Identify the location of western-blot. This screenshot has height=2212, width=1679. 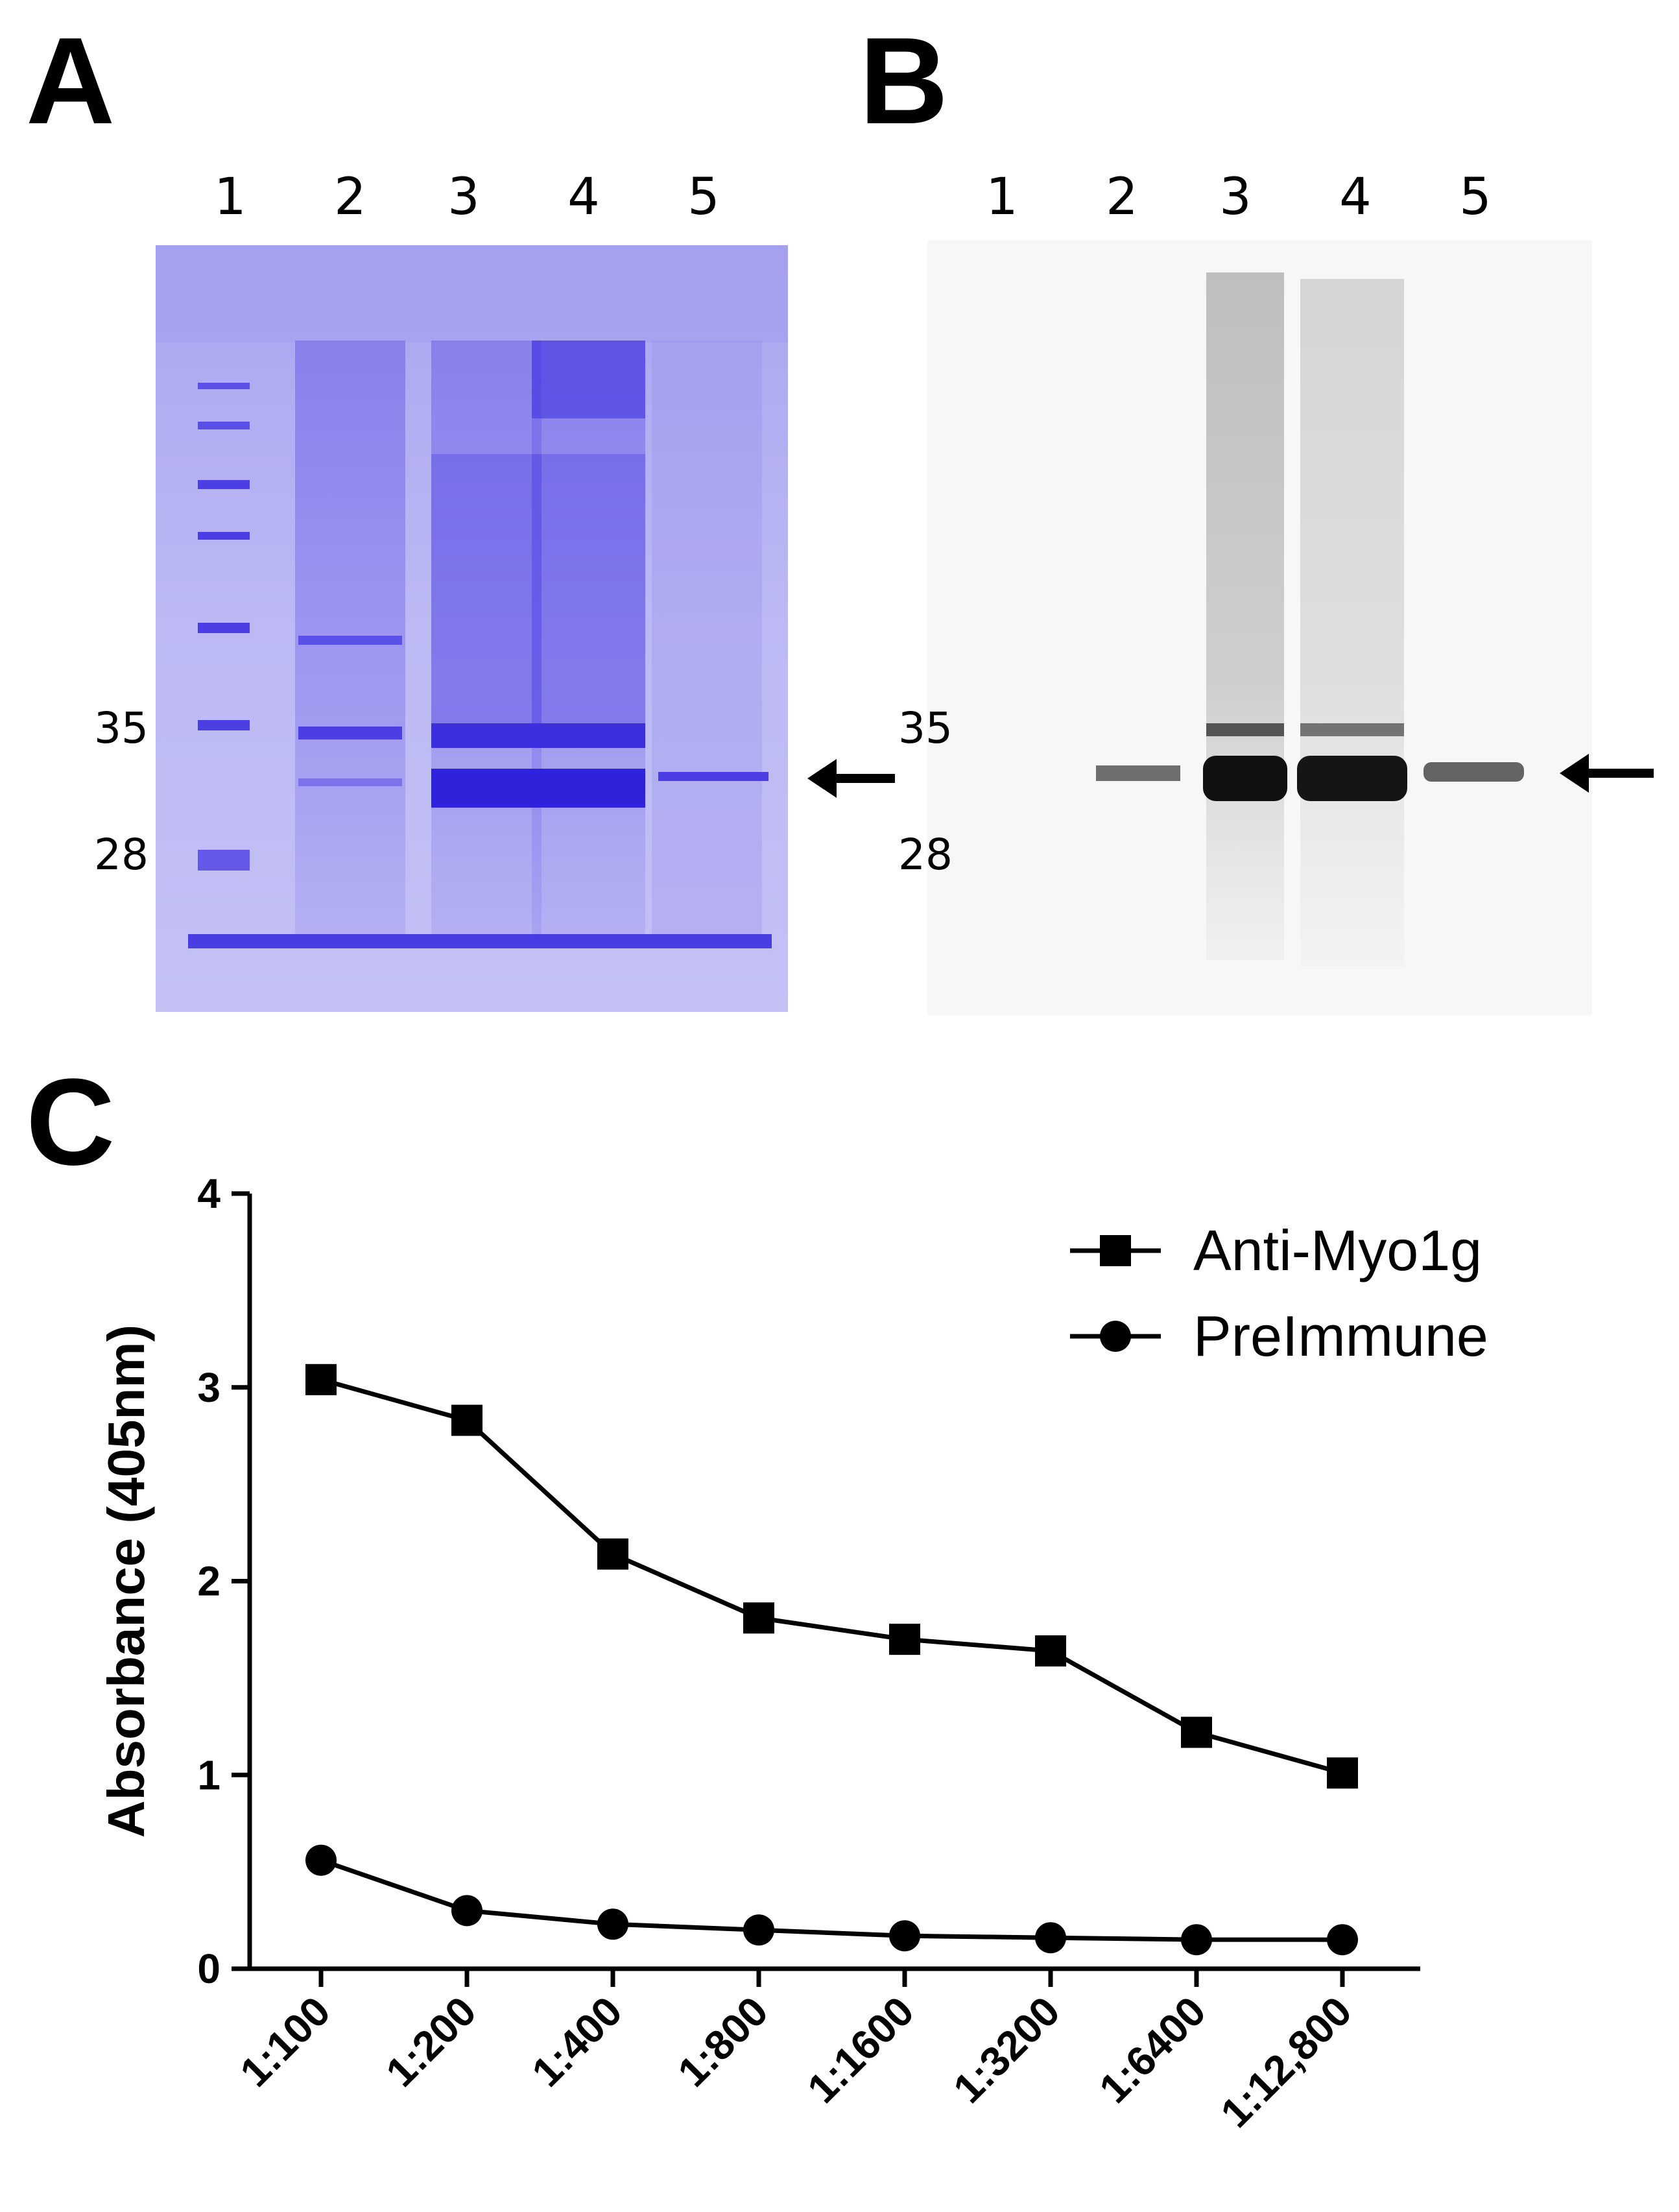
(1259, 627).